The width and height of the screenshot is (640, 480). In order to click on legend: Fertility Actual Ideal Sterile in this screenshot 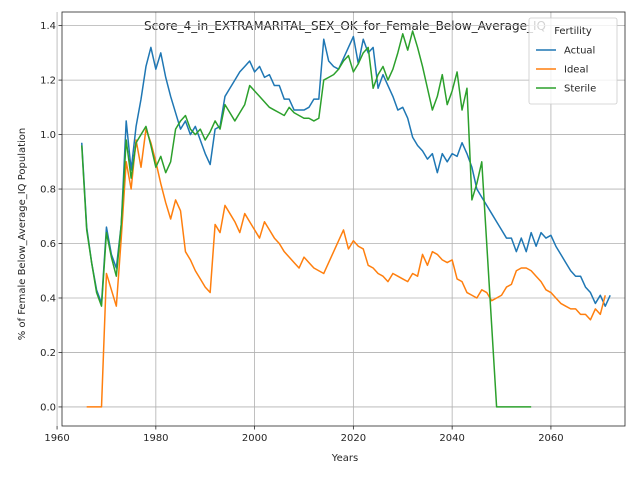, I will do `click(573, 61)`.